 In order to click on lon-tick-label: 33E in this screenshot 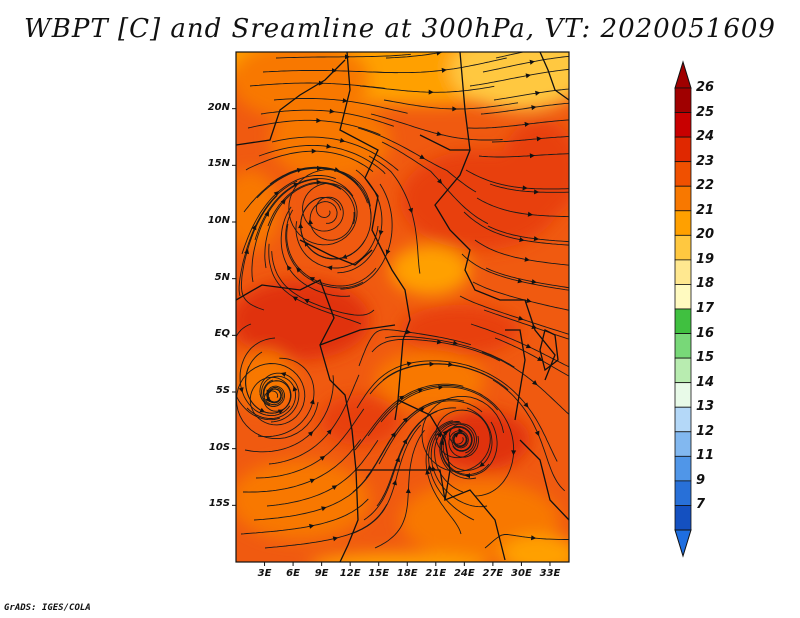, I will do `click(550, 573)`.